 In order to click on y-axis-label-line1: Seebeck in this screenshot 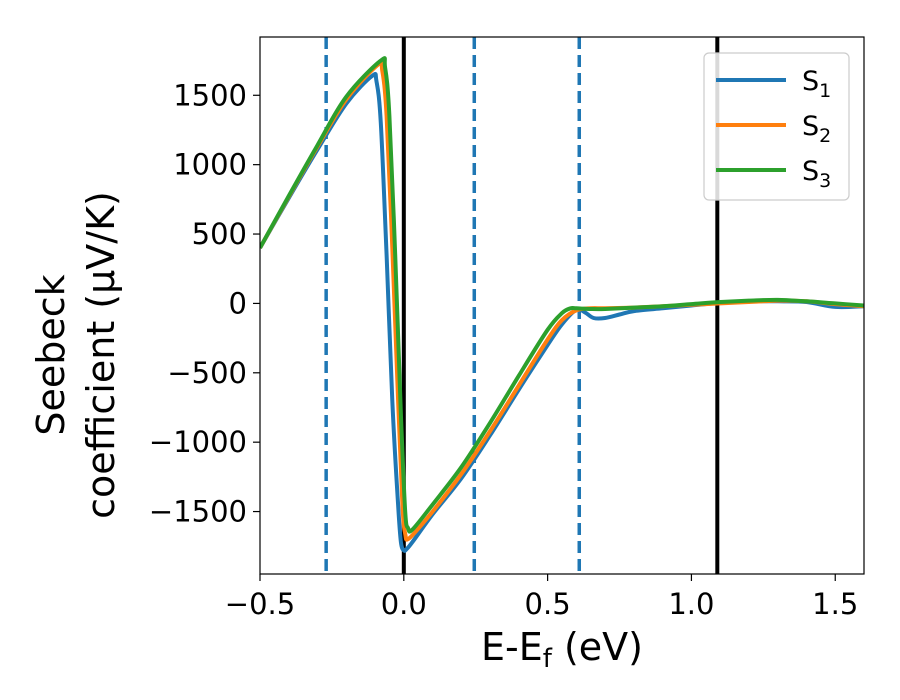, I will do `click(51, 354)`.